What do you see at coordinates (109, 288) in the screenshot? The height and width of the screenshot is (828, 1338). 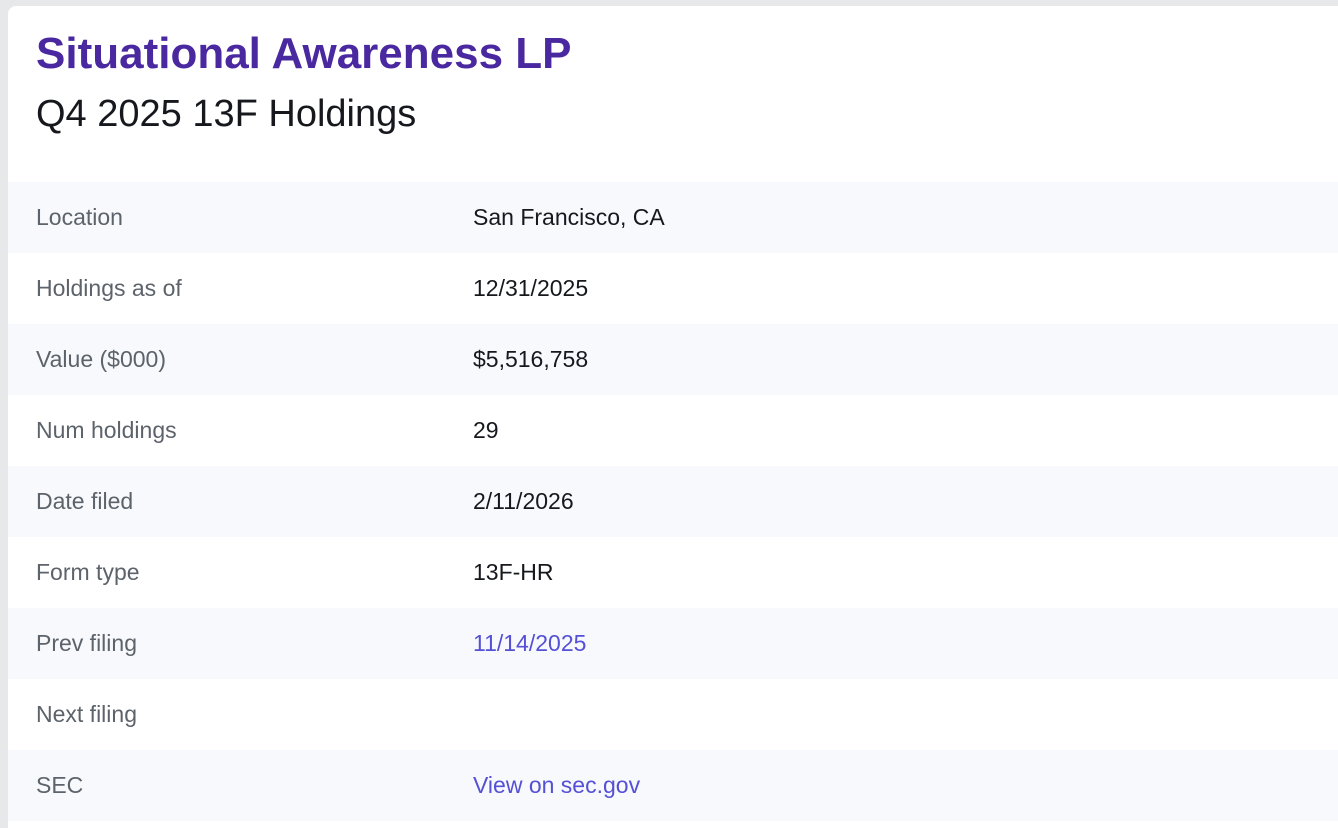 I see `row-label-holdings-as-of: Holdings as of` at bounding box center [109, 288].